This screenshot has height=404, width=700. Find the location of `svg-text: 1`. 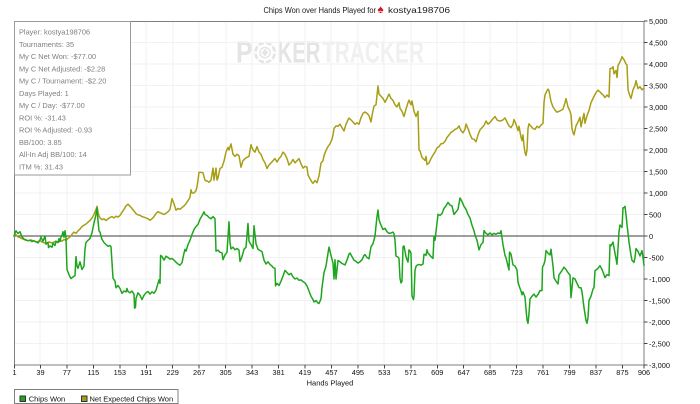

svg-text: 1 is located at coordinates (14, 372).